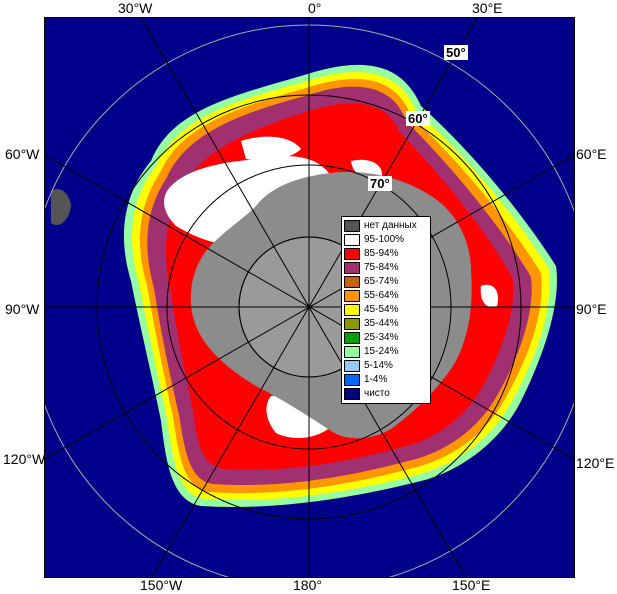  I want to click on legend-label: 75-84%, so click(381, 267).